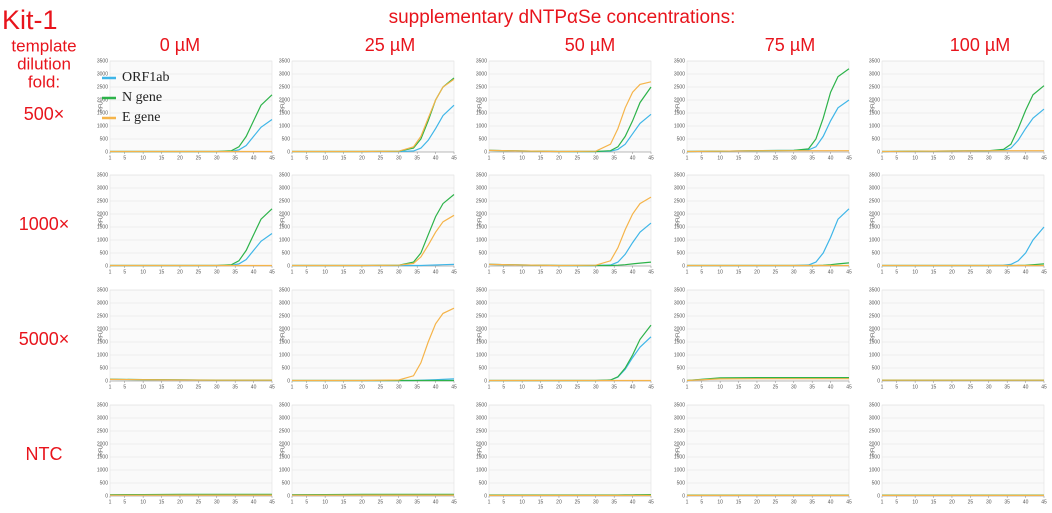 This screenshot has height=513, width=1052. What do you see at coordinates (562, 17) in the screenshot?
I see `concentration-label: supplementary dNTPαSe concentrations:` at bounding box center [562, 17].